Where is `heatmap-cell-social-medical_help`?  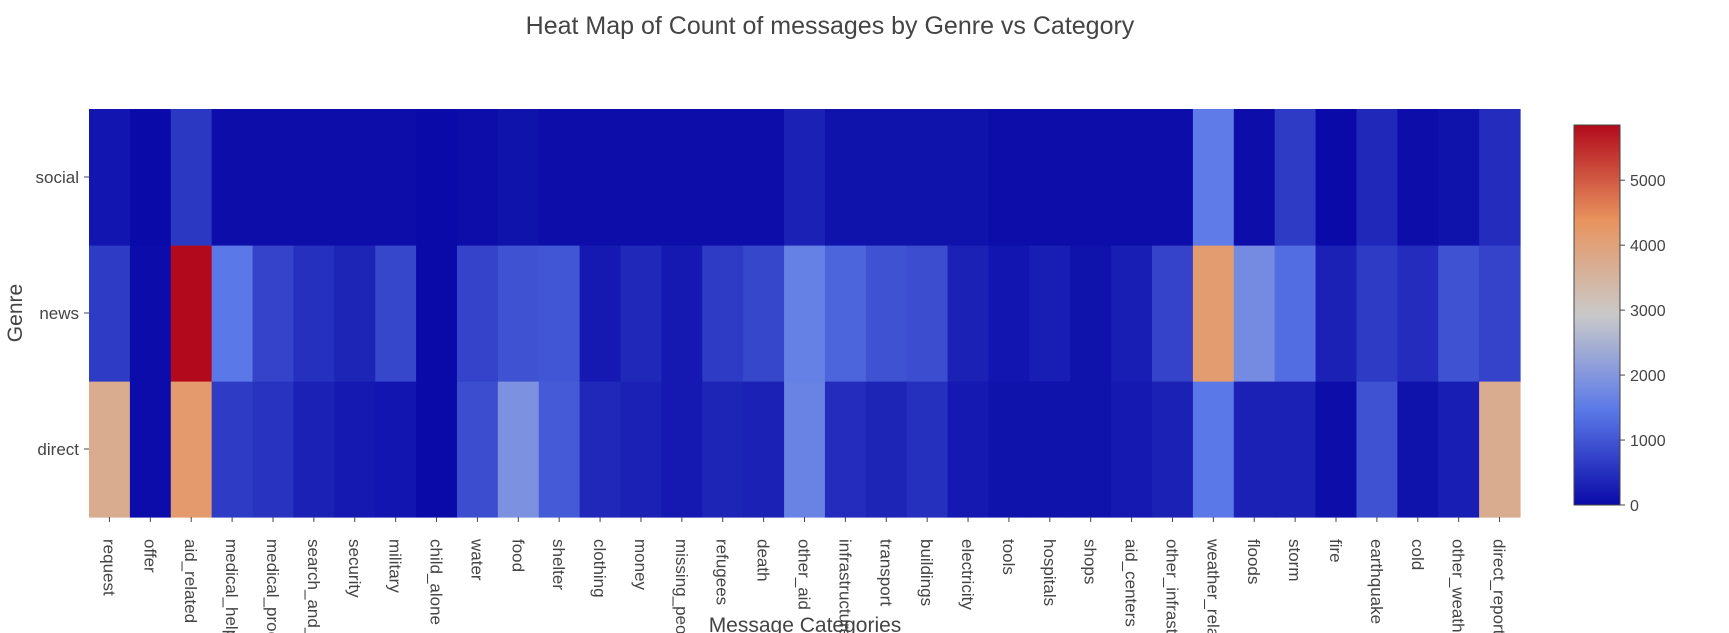
heatmap-cell-social-medical_help is located at coordinates (232, 177).